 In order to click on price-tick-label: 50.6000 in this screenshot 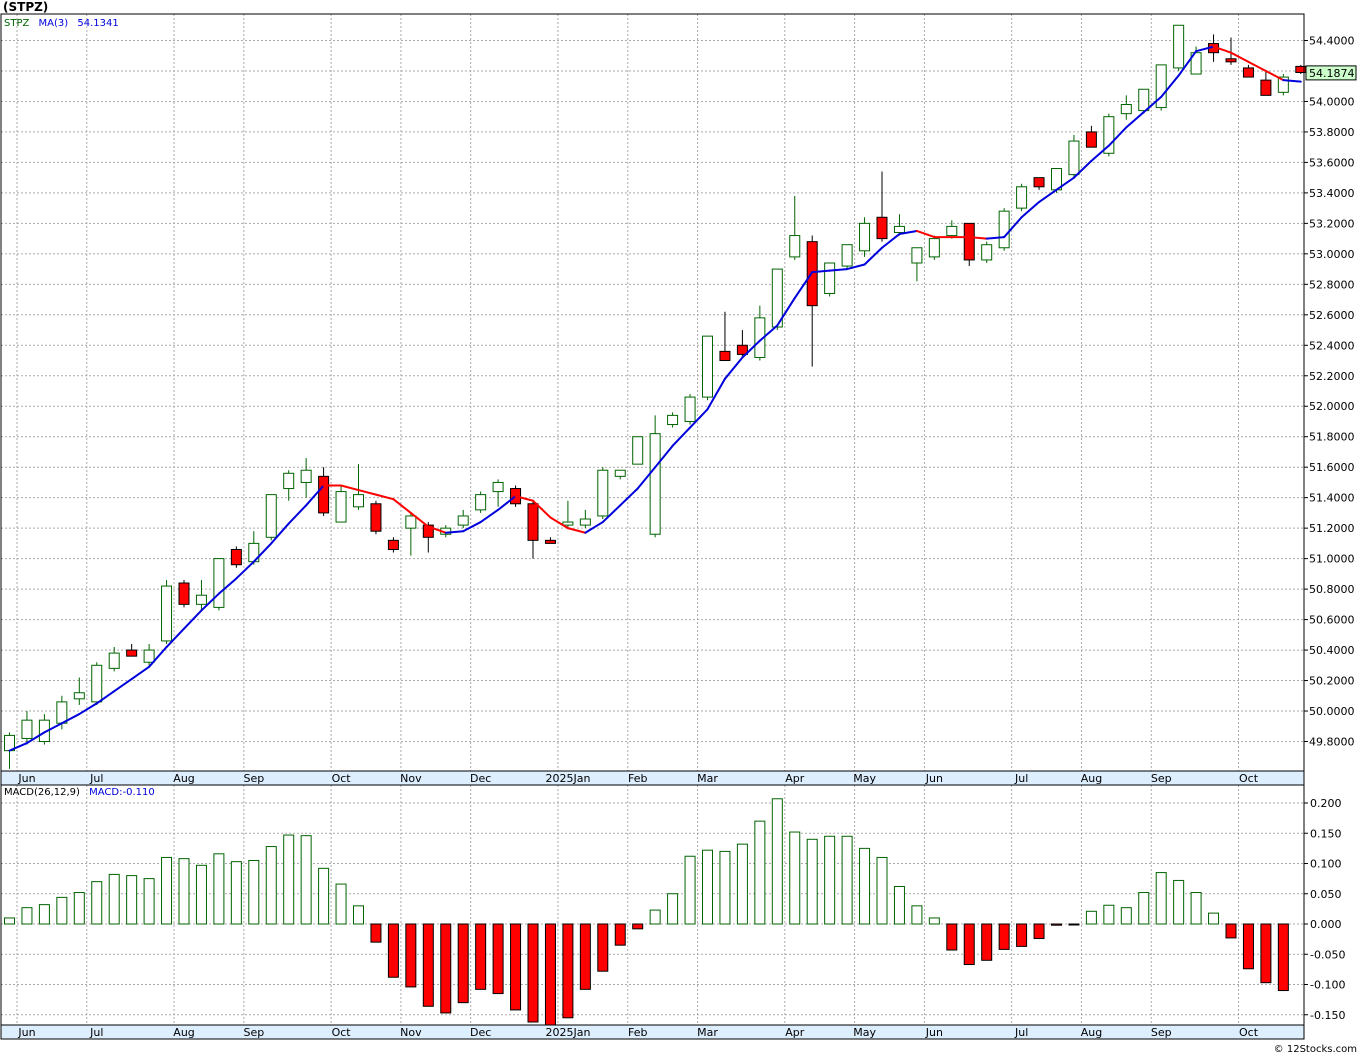, I will do `click(1332, 620)`.